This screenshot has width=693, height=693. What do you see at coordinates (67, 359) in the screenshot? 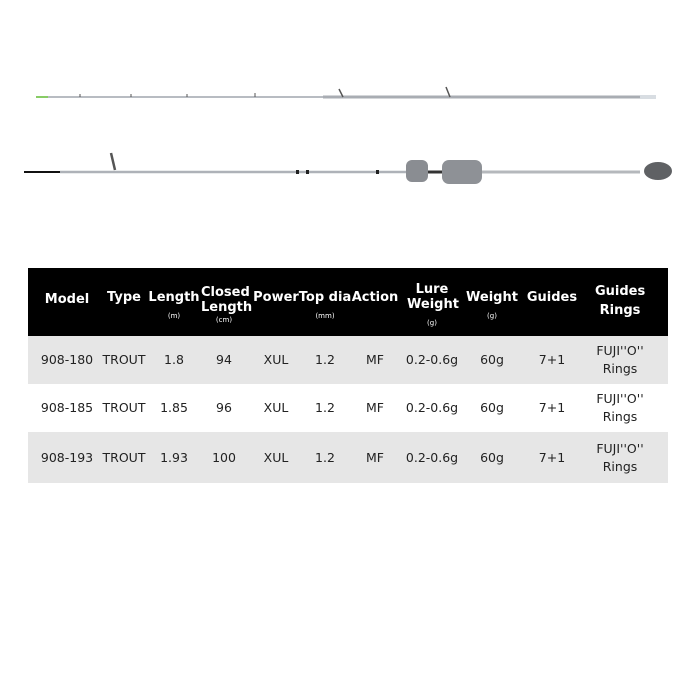
I see `cell-model: 908-180` at bounding box center [67, 359].